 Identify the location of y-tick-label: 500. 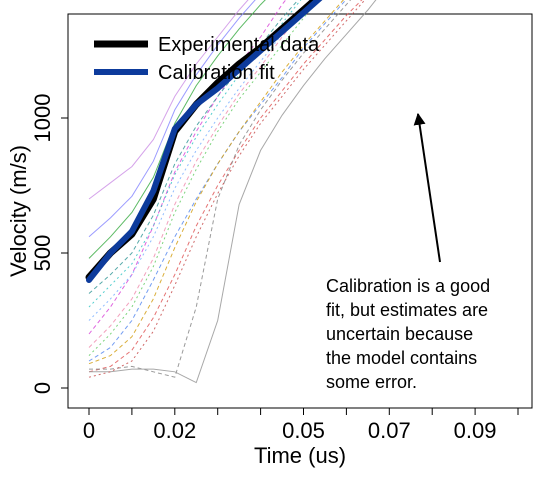
(42, 253).